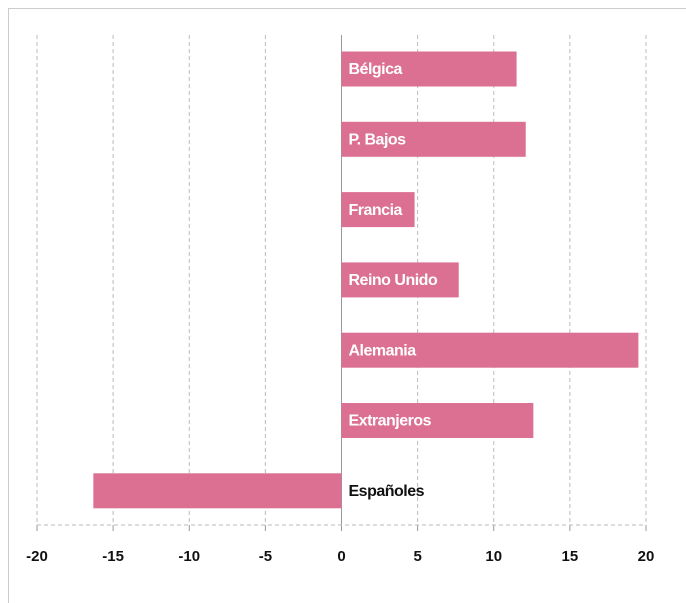 The height and width of the screenshot is (603, 686). I want to click on x-tick-label: 20, so click(646, 556).